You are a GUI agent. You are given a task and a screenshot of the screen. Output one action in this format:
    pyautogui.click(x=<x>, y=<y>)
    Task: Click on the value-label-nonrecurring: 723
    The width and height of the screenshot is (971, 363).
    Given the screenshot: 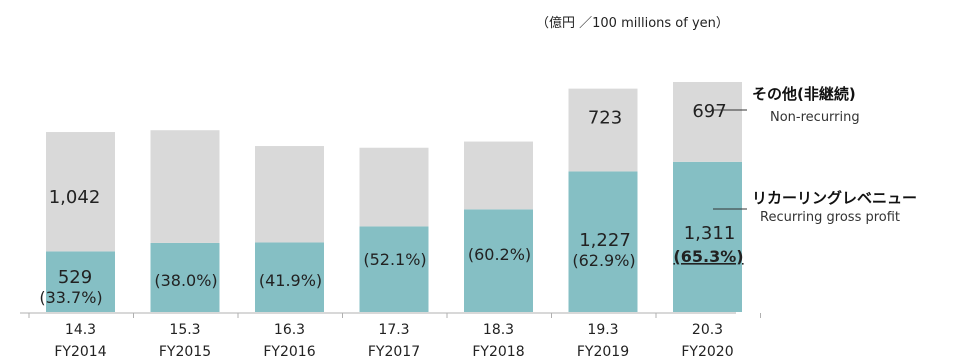 What is the action you would take?
    pyautogui.click(x=605, y=118)
    